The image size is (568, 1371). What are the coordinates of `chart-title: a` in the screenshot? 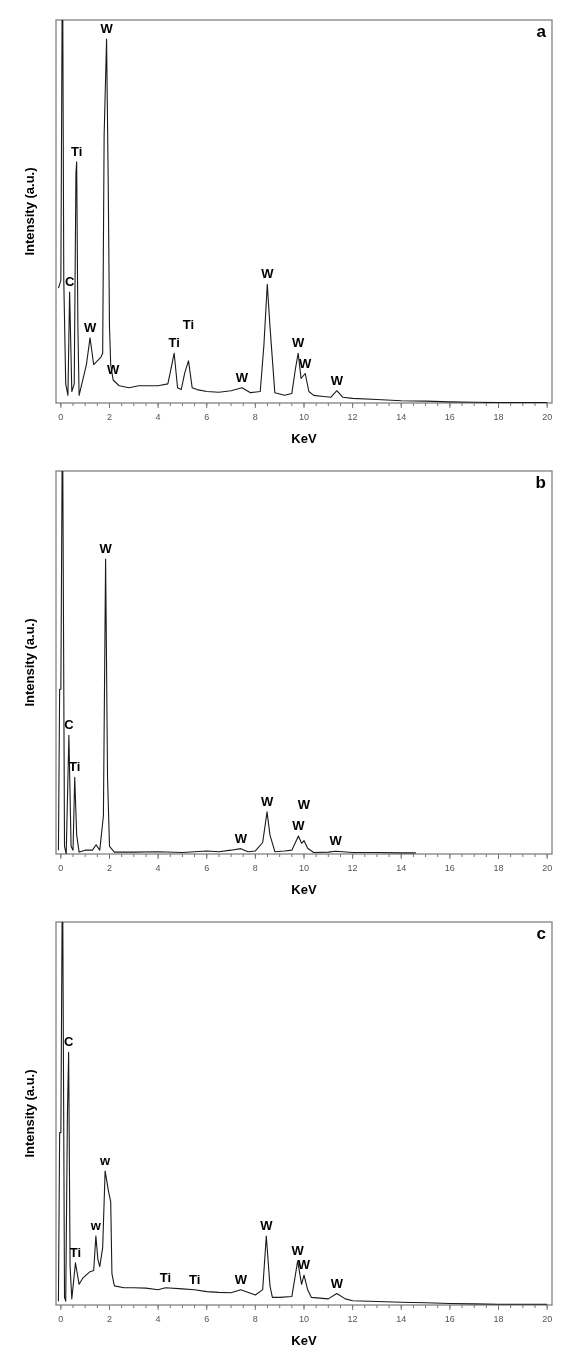 It's located at (541, 31).